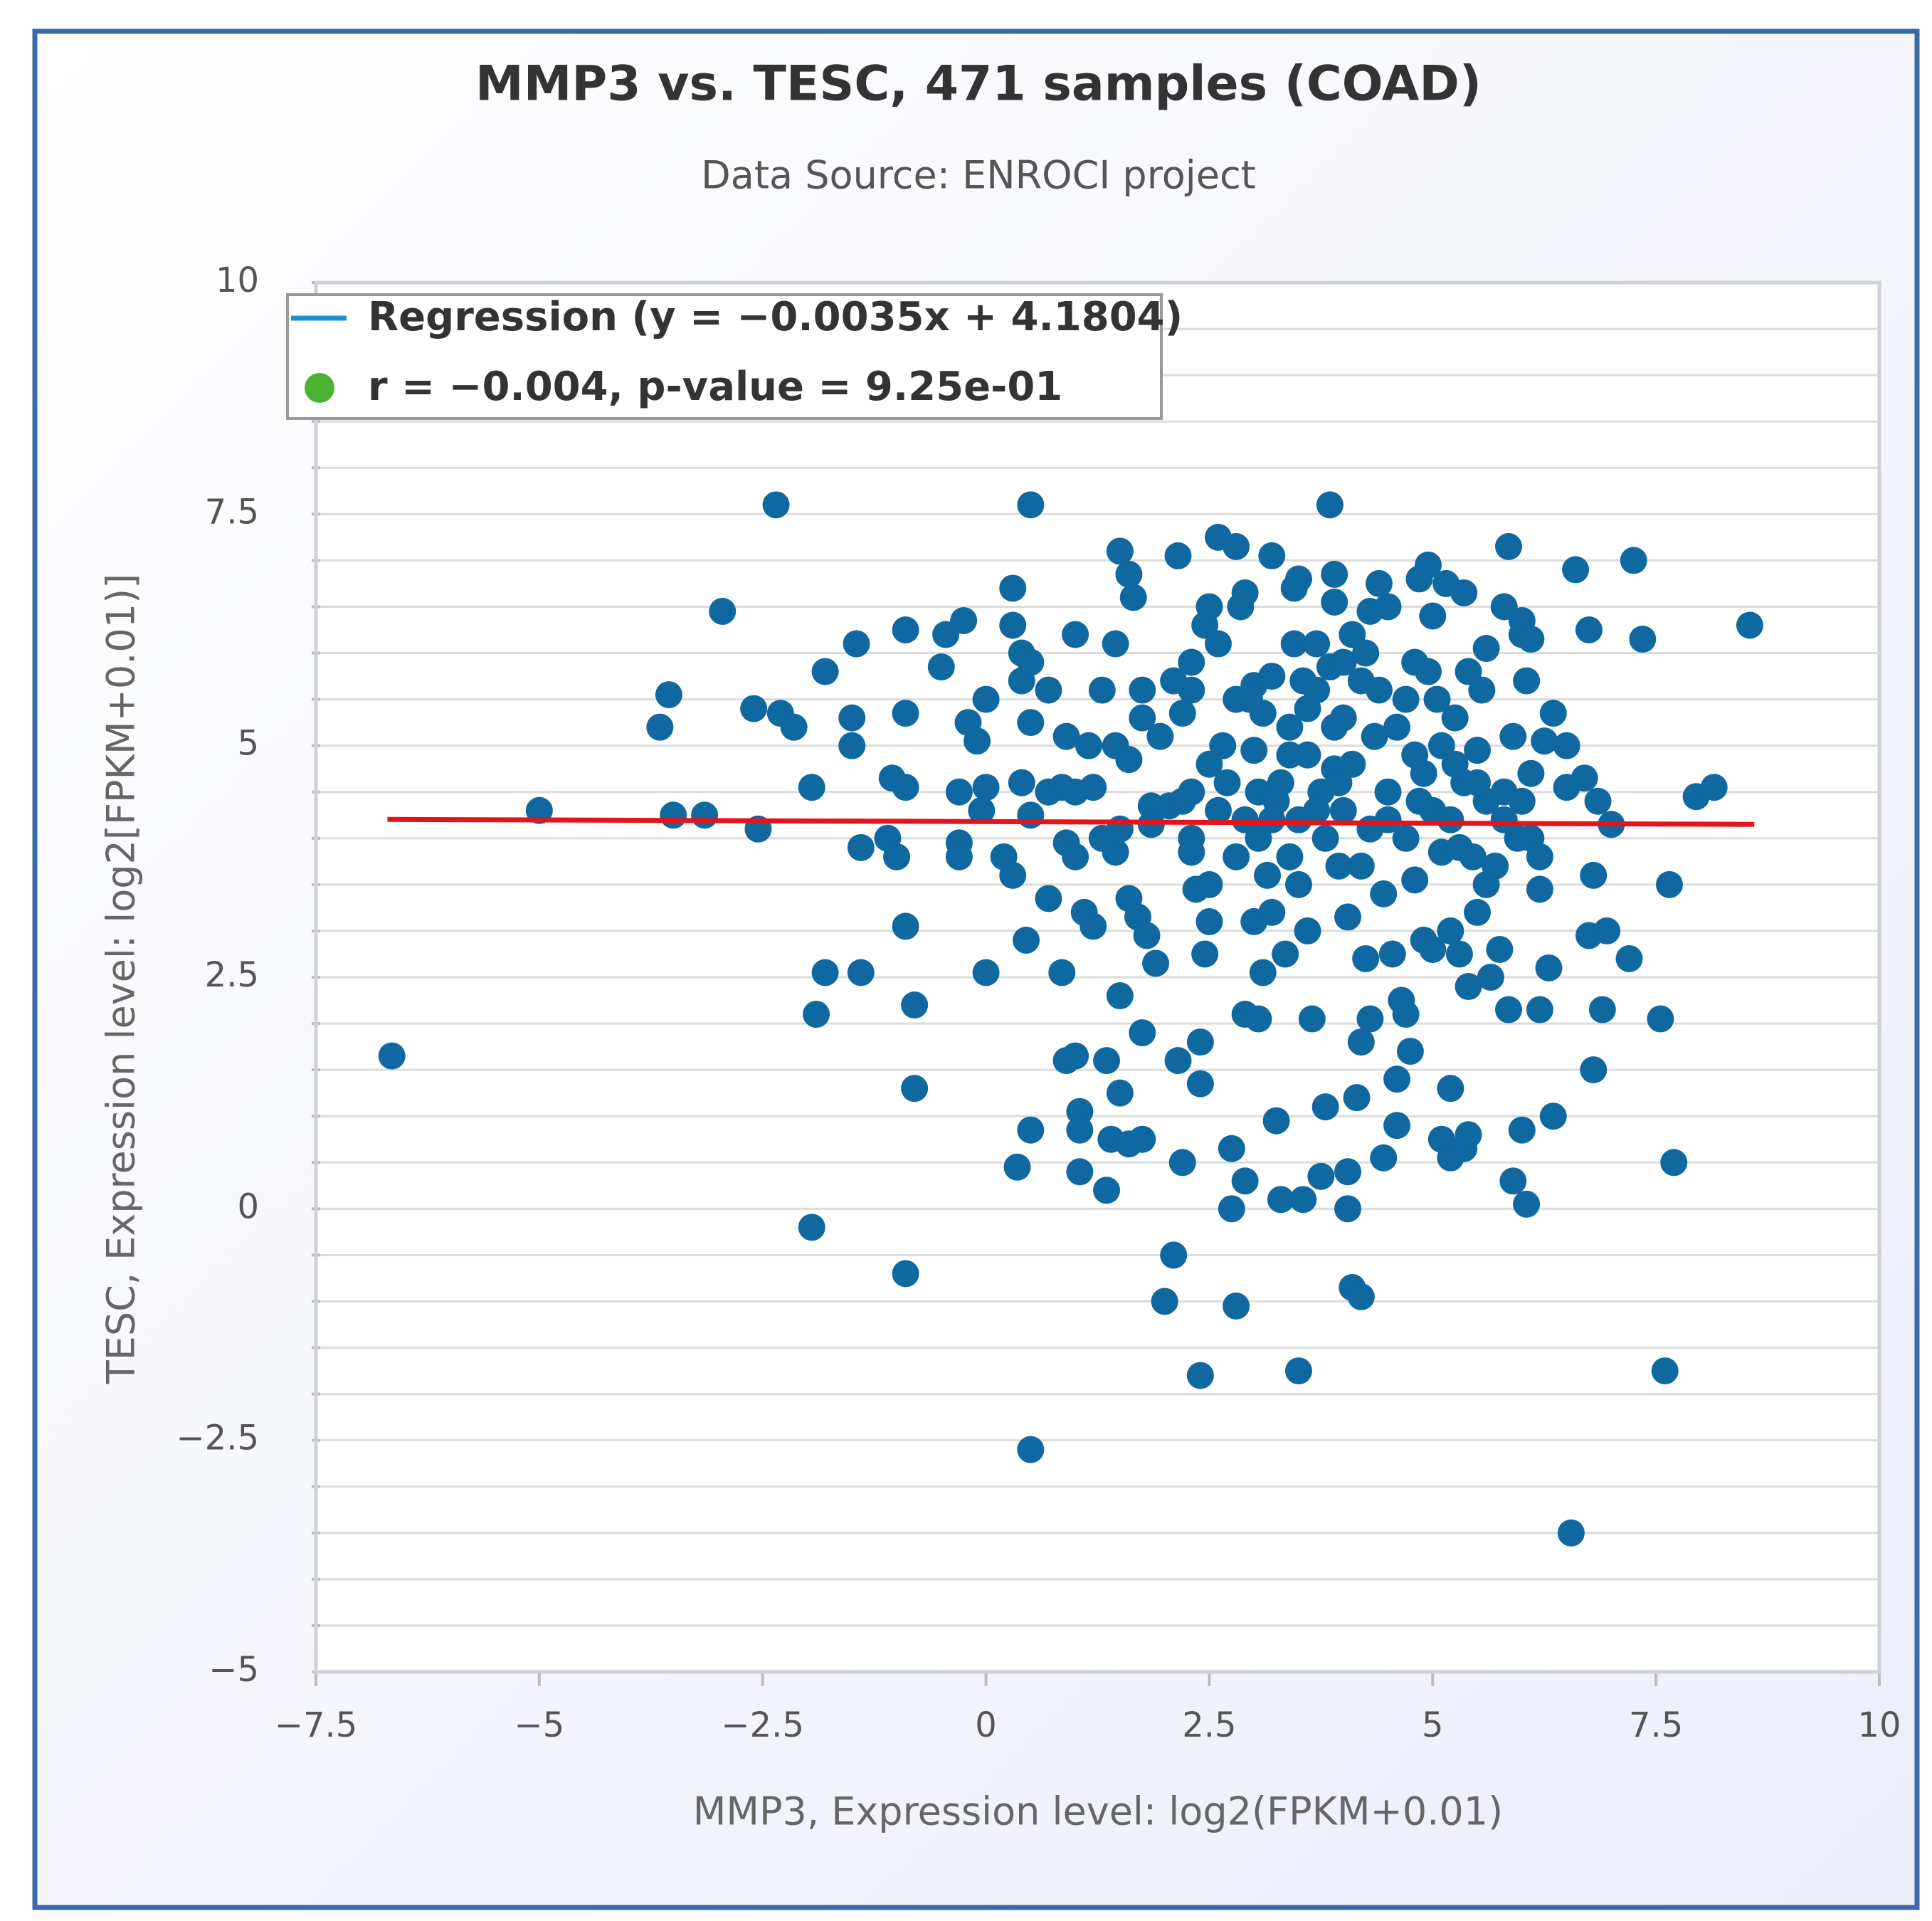 This screenshot has width=1932, height=1921. I want to click on legend-dot-symbol, so click(319, 388).